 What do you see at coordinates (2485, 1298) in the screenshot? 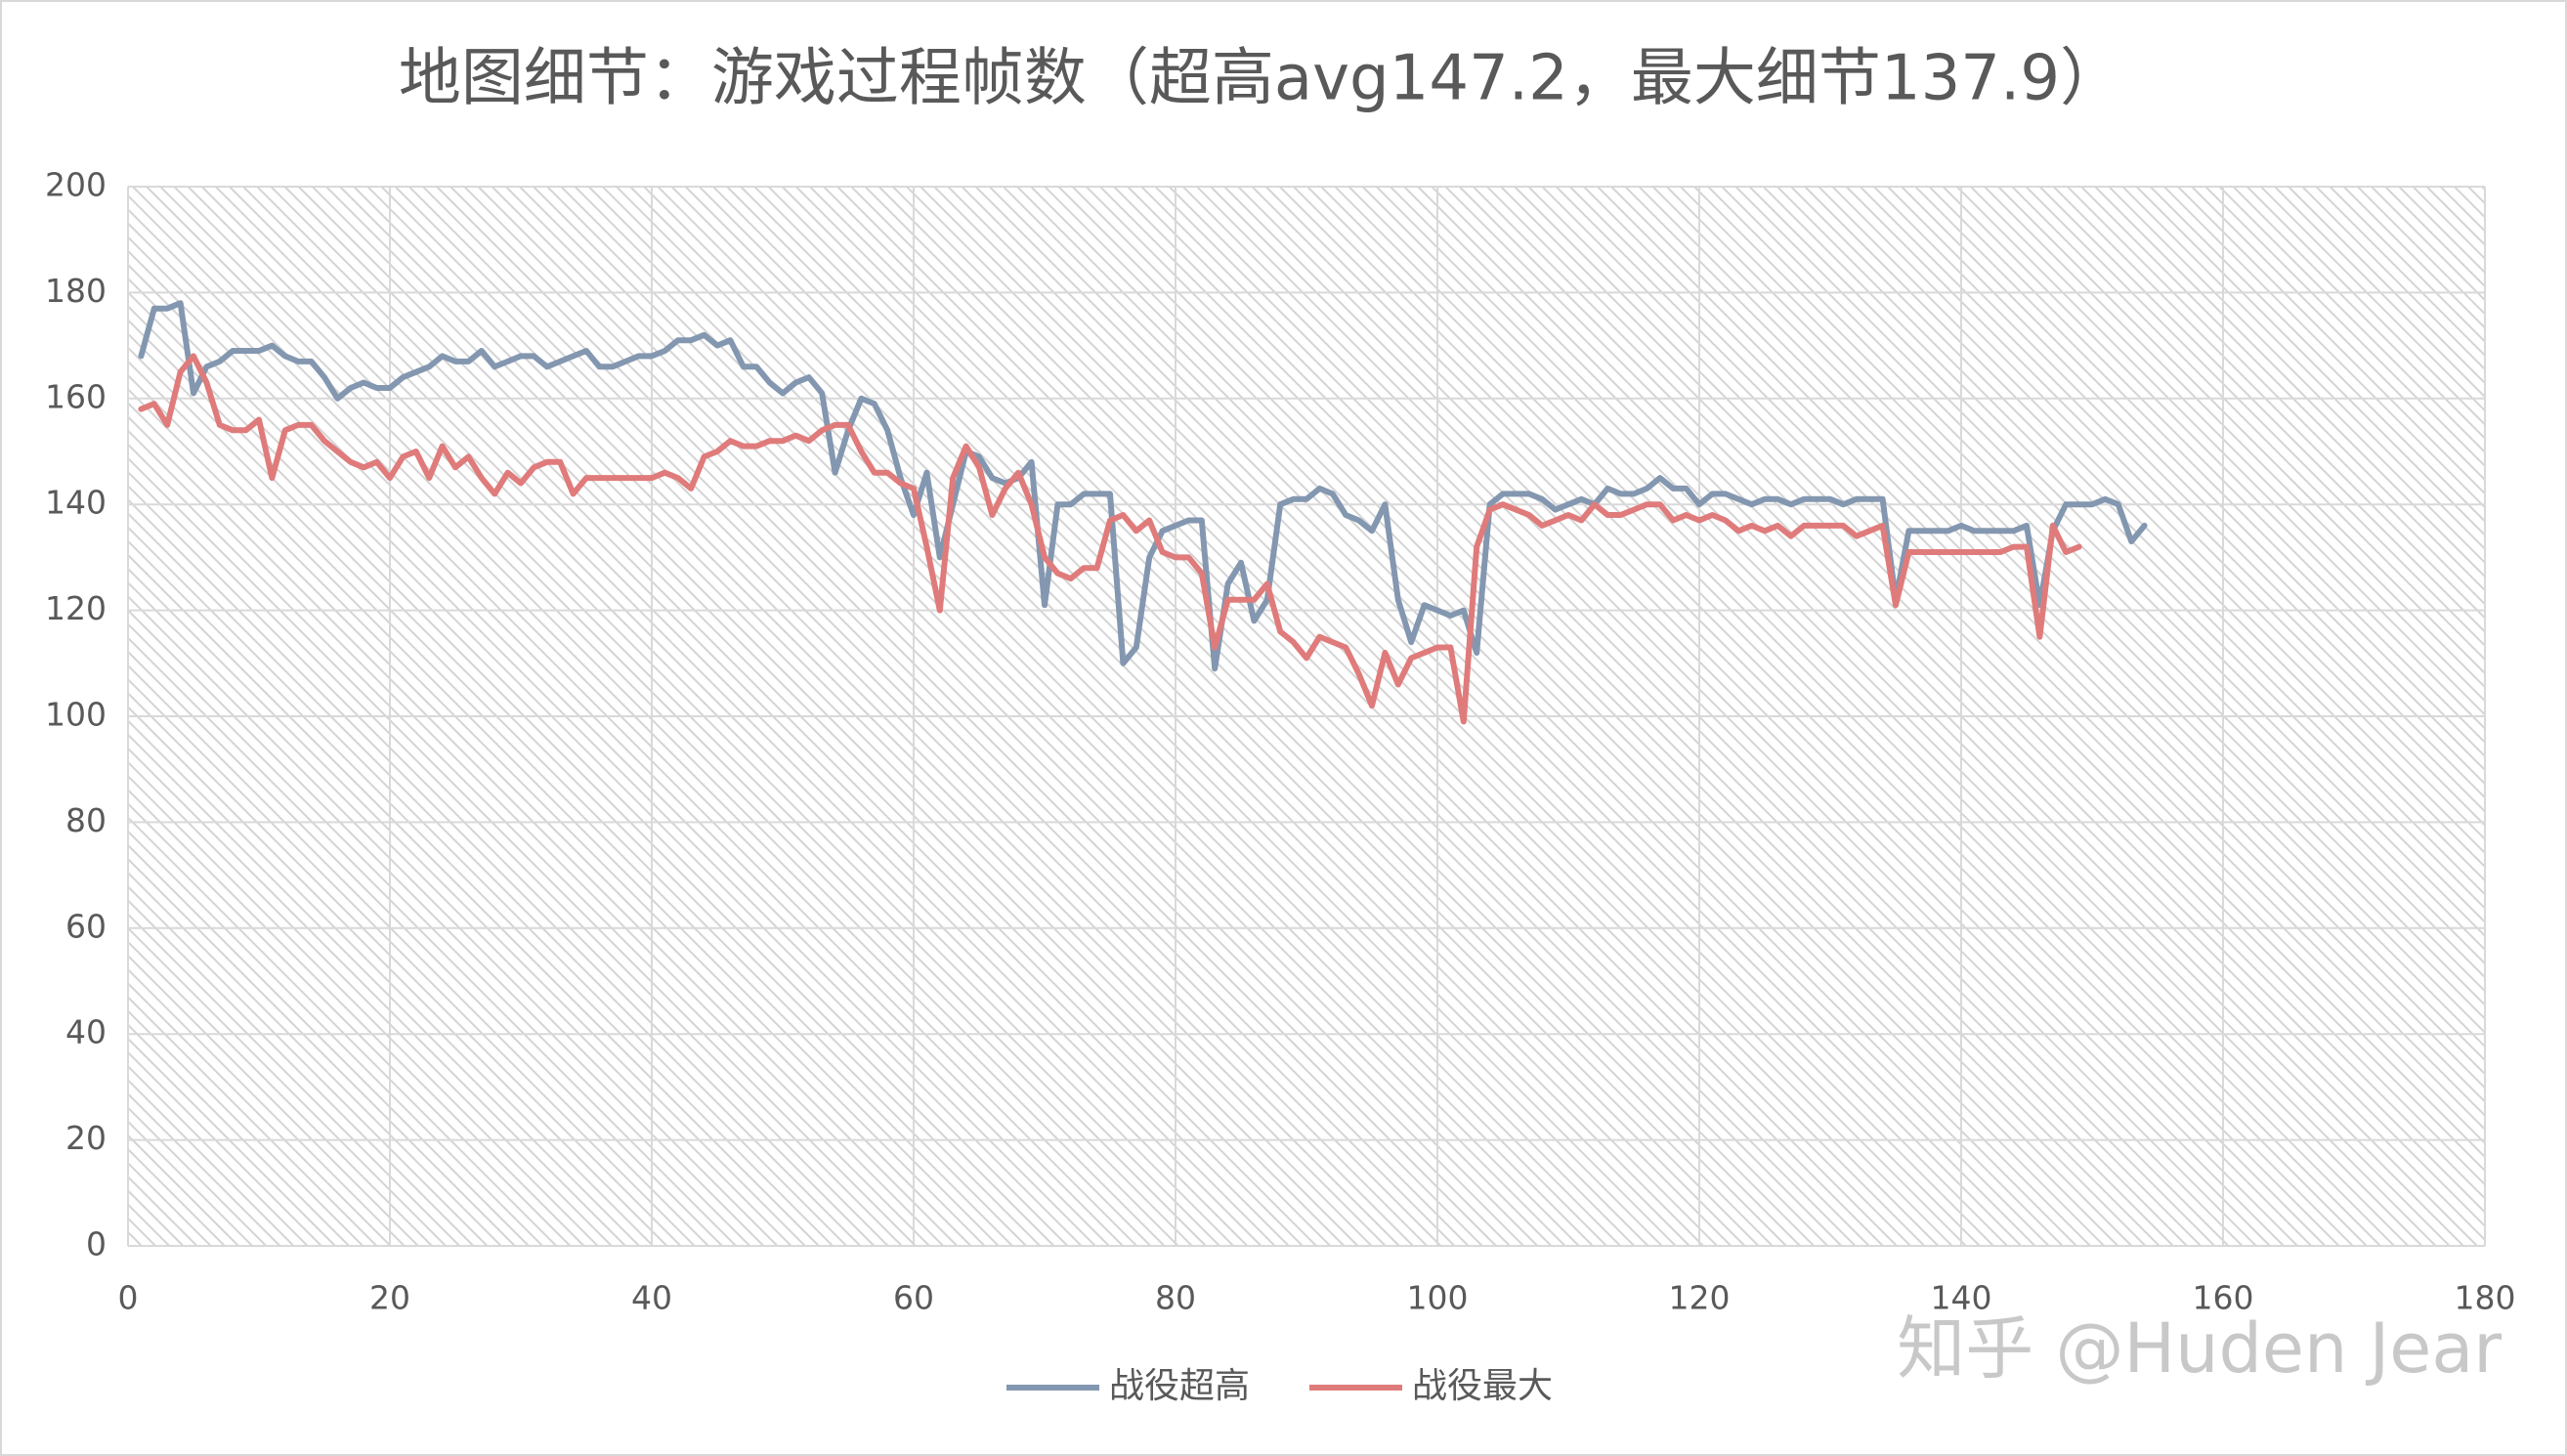
I see `x-tick-label: 180` at bounding box center [2485, 1298].